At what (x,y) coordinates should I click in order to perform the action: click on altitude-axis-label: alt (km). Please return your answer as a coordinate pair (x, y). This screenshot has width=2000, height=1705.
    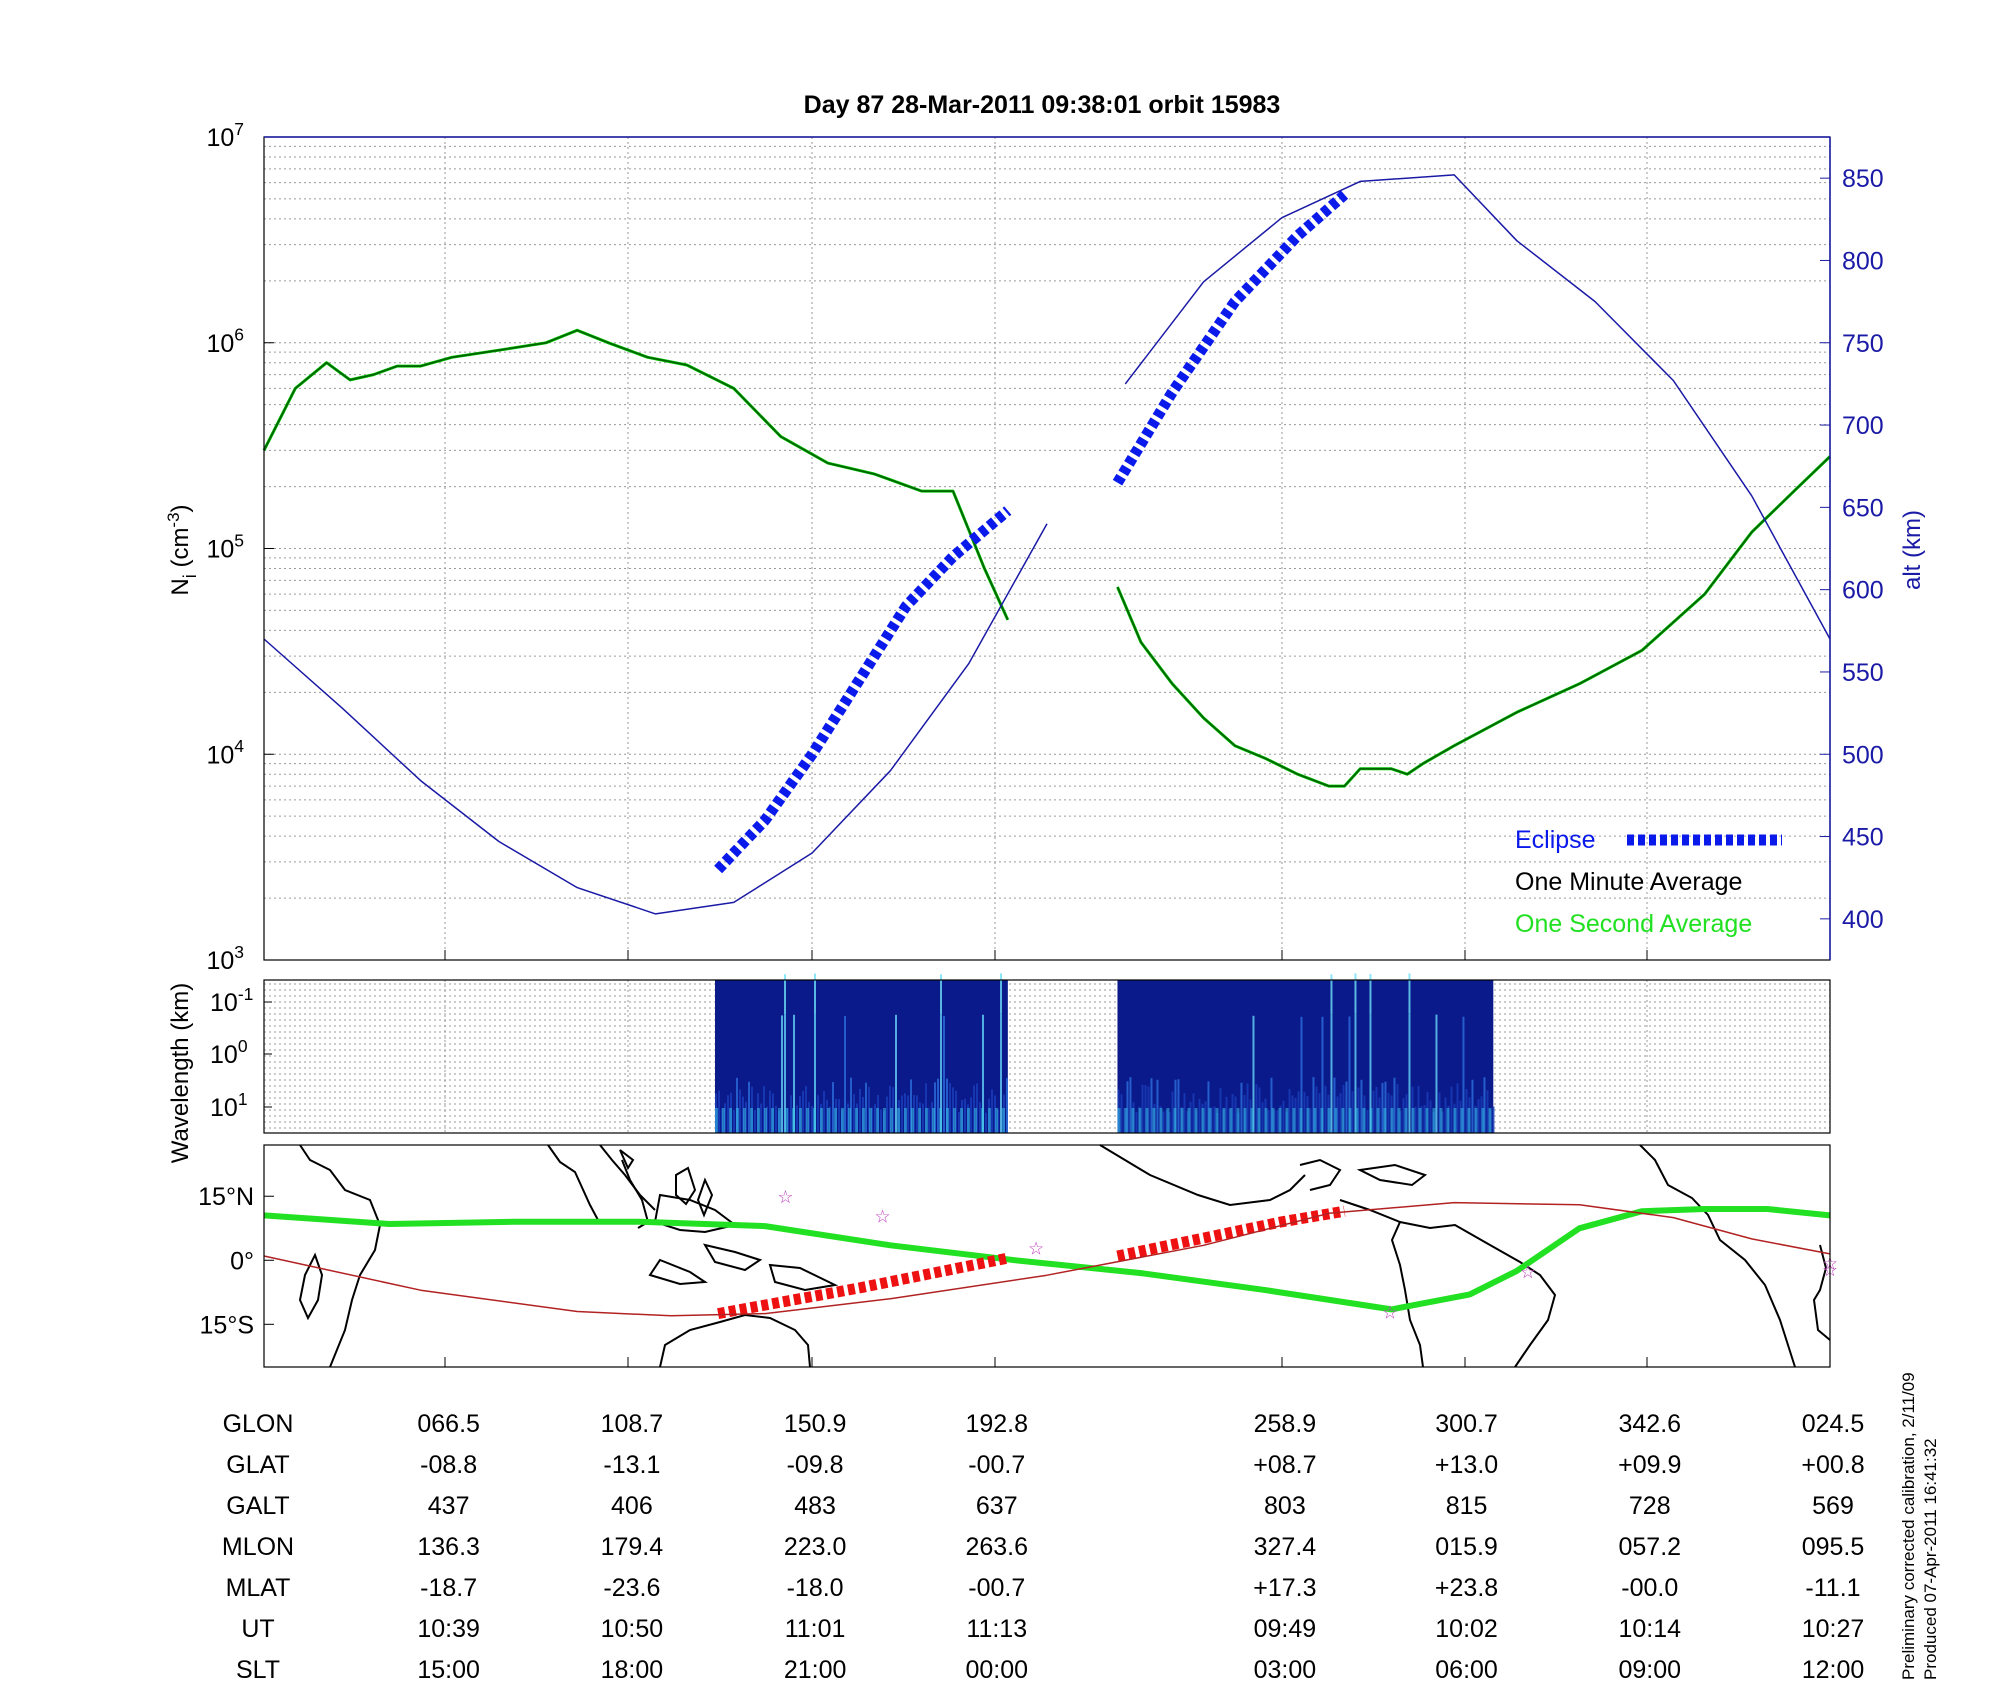
    Looking at the image, I should click on (1912, 550).